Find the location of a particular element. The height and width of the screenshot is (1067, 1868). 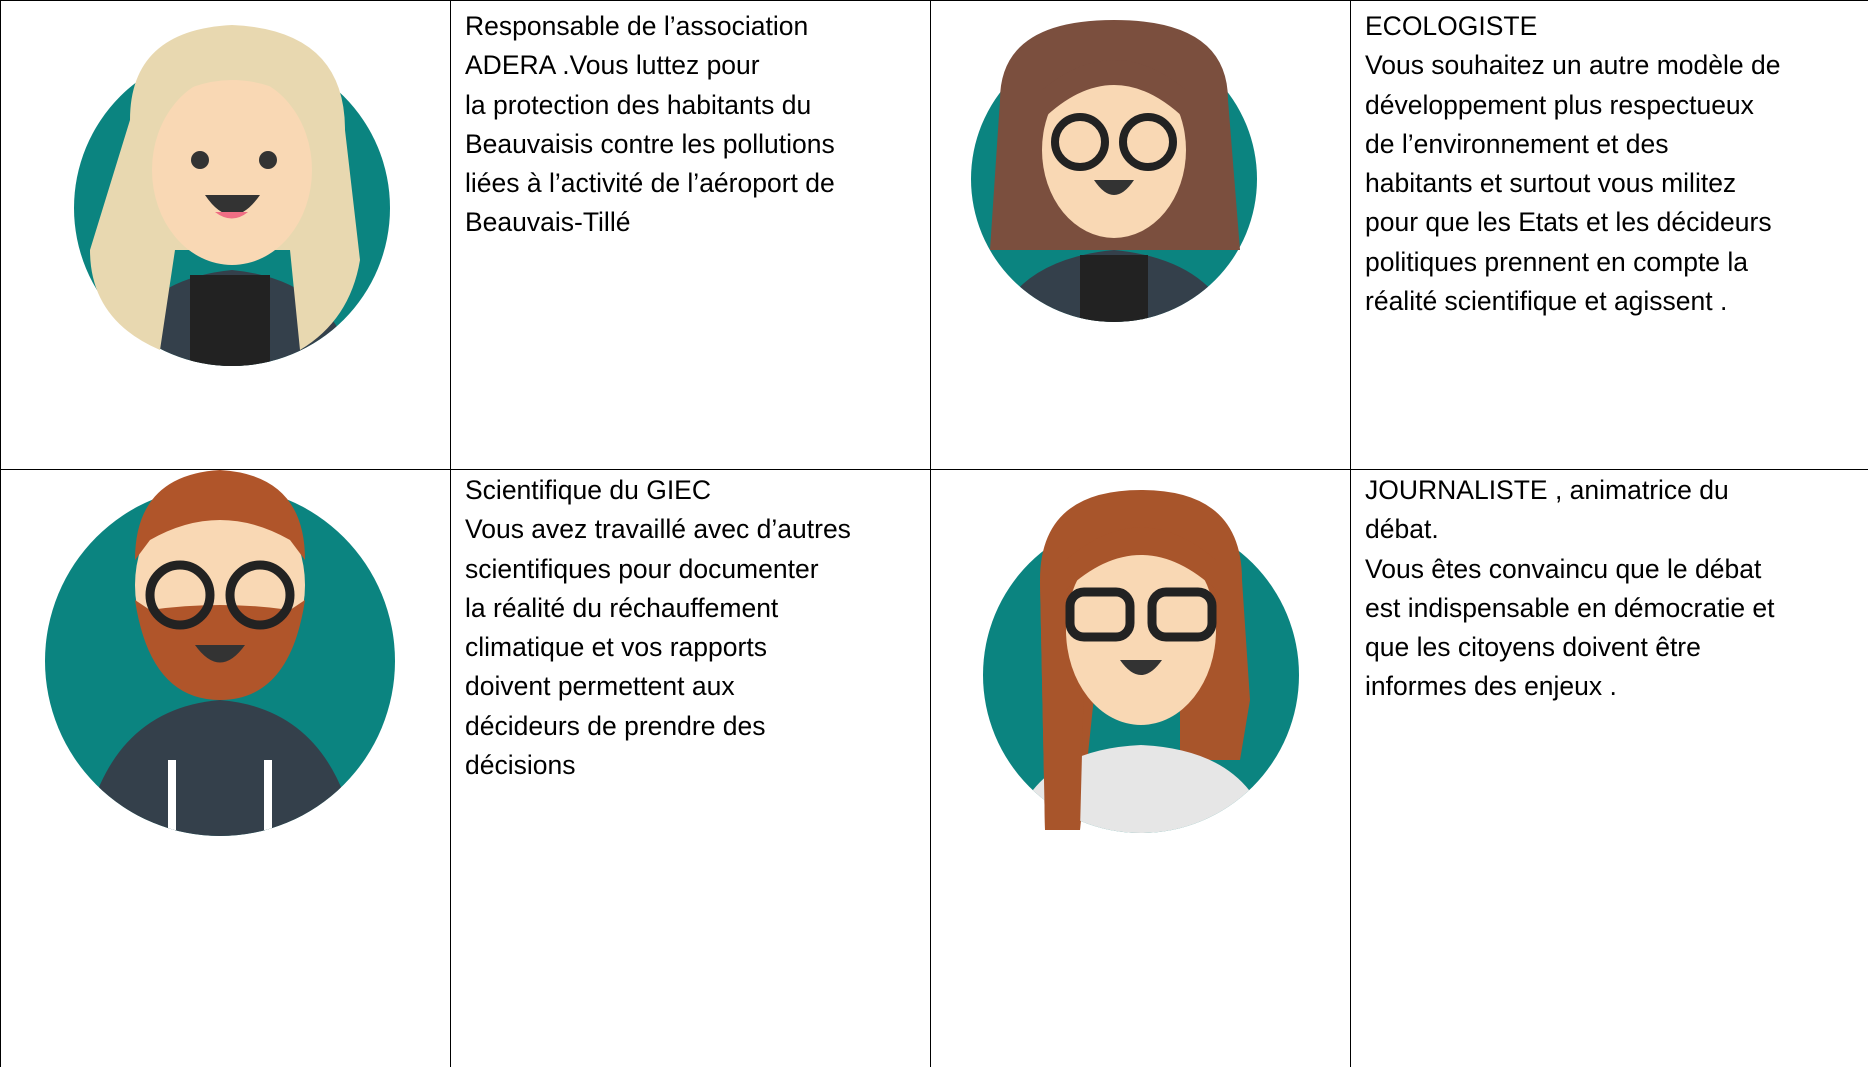

text-line: la protection des habitants du is located at coordinates (638, 104).